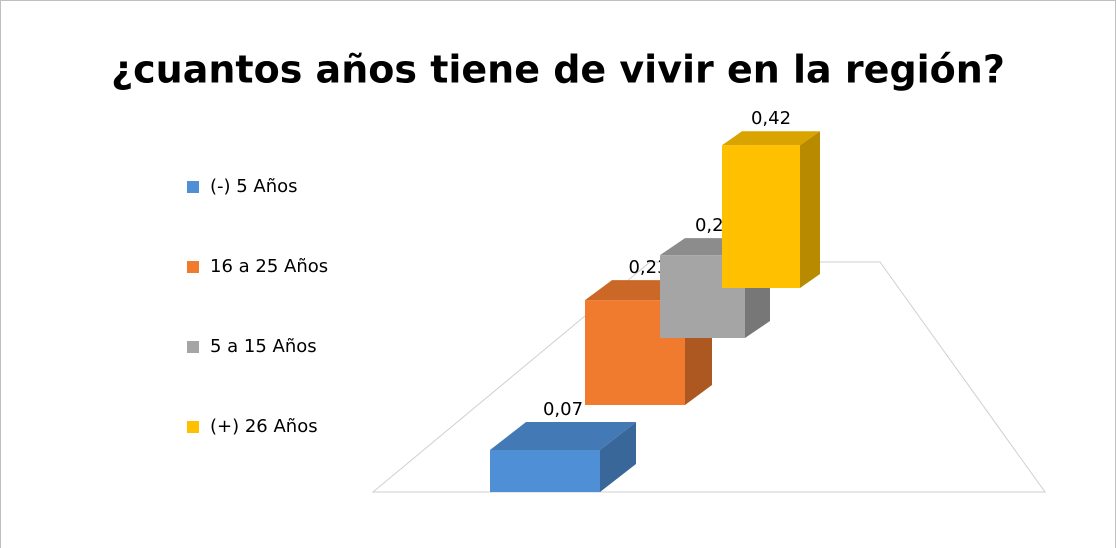  Describe the element at coordinates (254, 186) in the screenshot. I see `legend-label: (-) 5 Años` at that location.